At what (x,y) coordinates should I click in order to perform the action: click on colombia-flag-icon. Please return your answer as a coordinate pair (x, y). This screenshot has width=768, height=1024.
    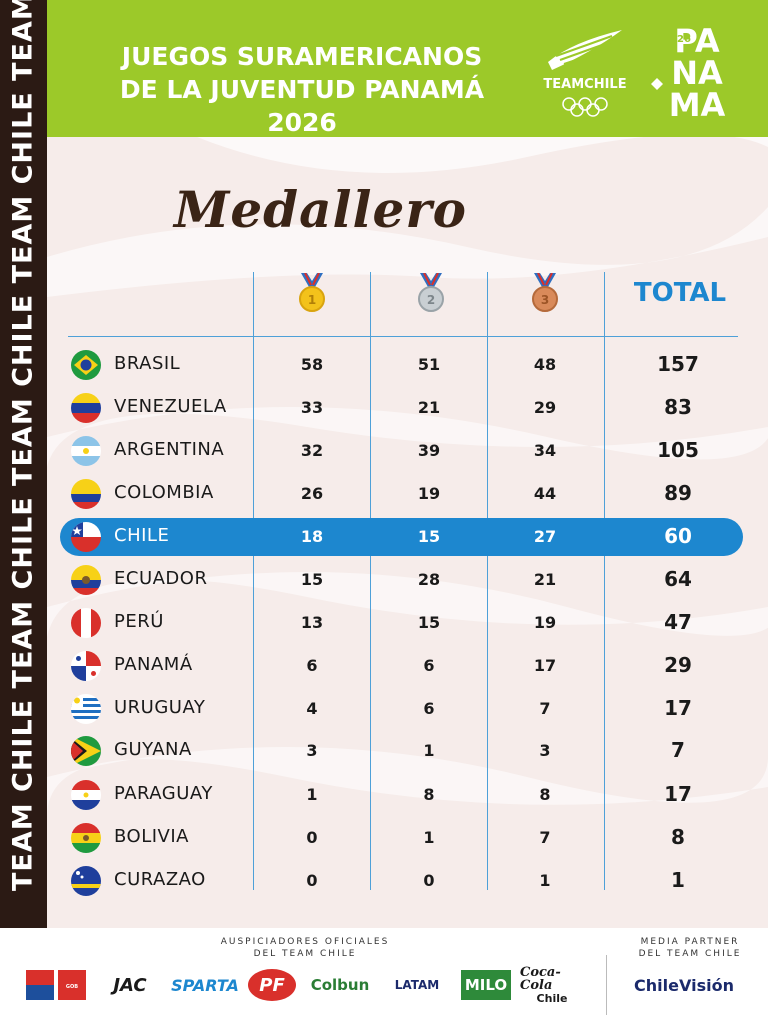
    Looking at the image, I should click on (86, 494).